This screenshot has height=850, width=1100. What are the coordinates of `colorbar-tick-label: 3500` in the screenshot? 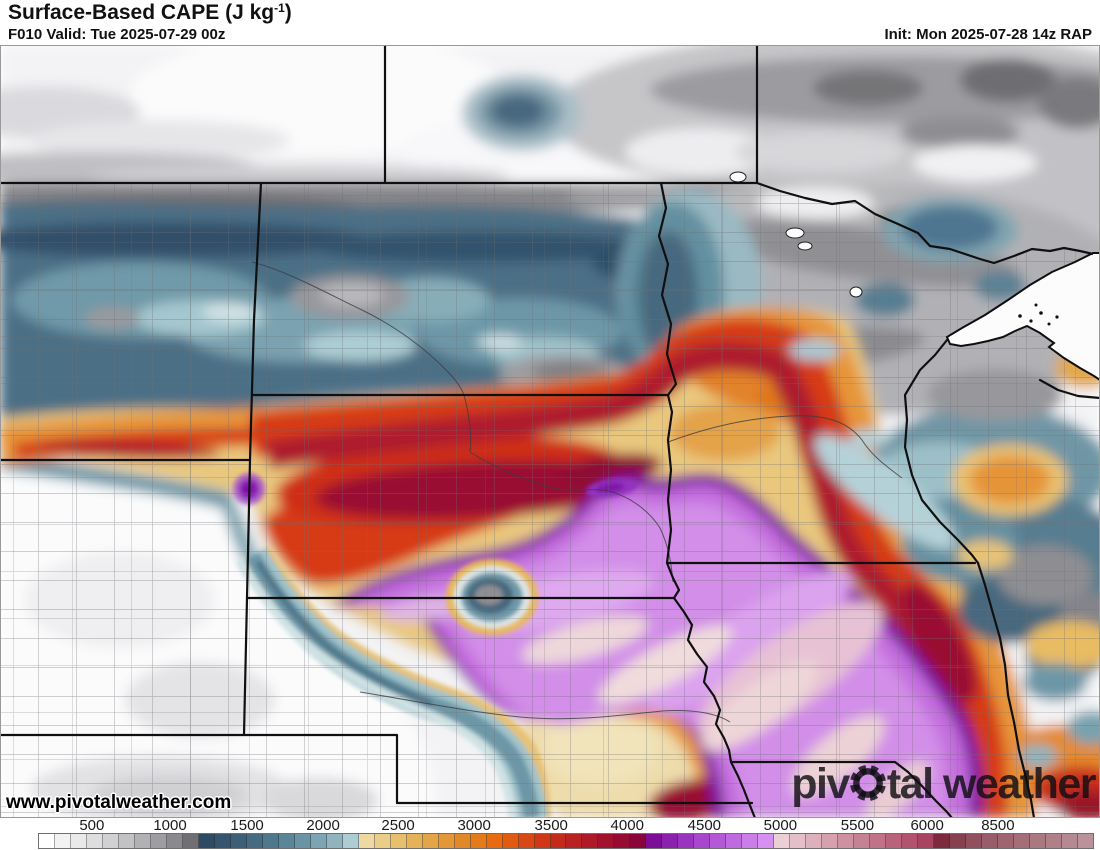 It's located at (551, 825).